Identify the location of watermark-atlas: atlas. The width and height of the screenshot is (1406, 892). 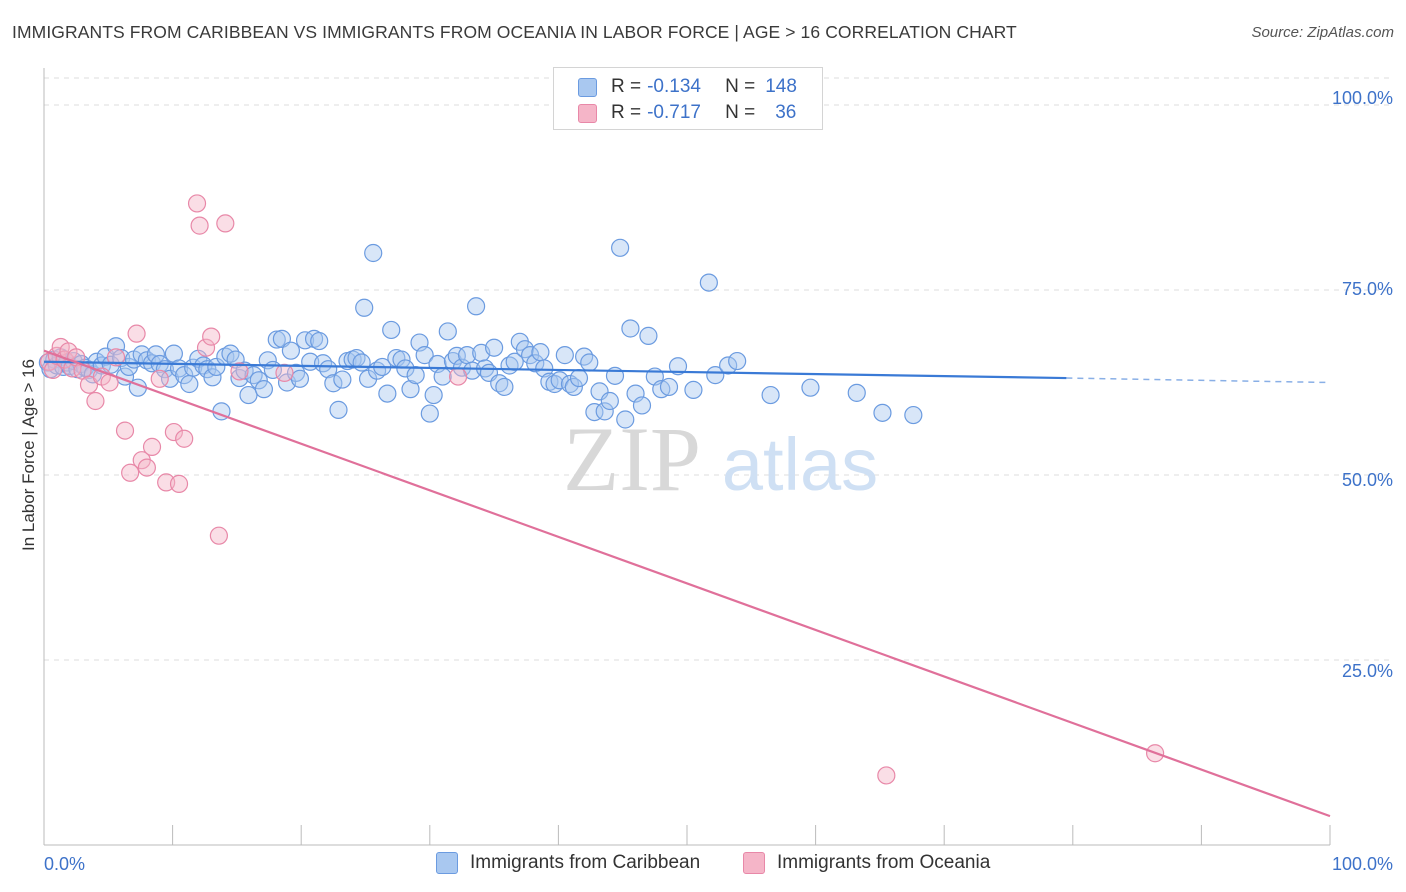
(800, 464).